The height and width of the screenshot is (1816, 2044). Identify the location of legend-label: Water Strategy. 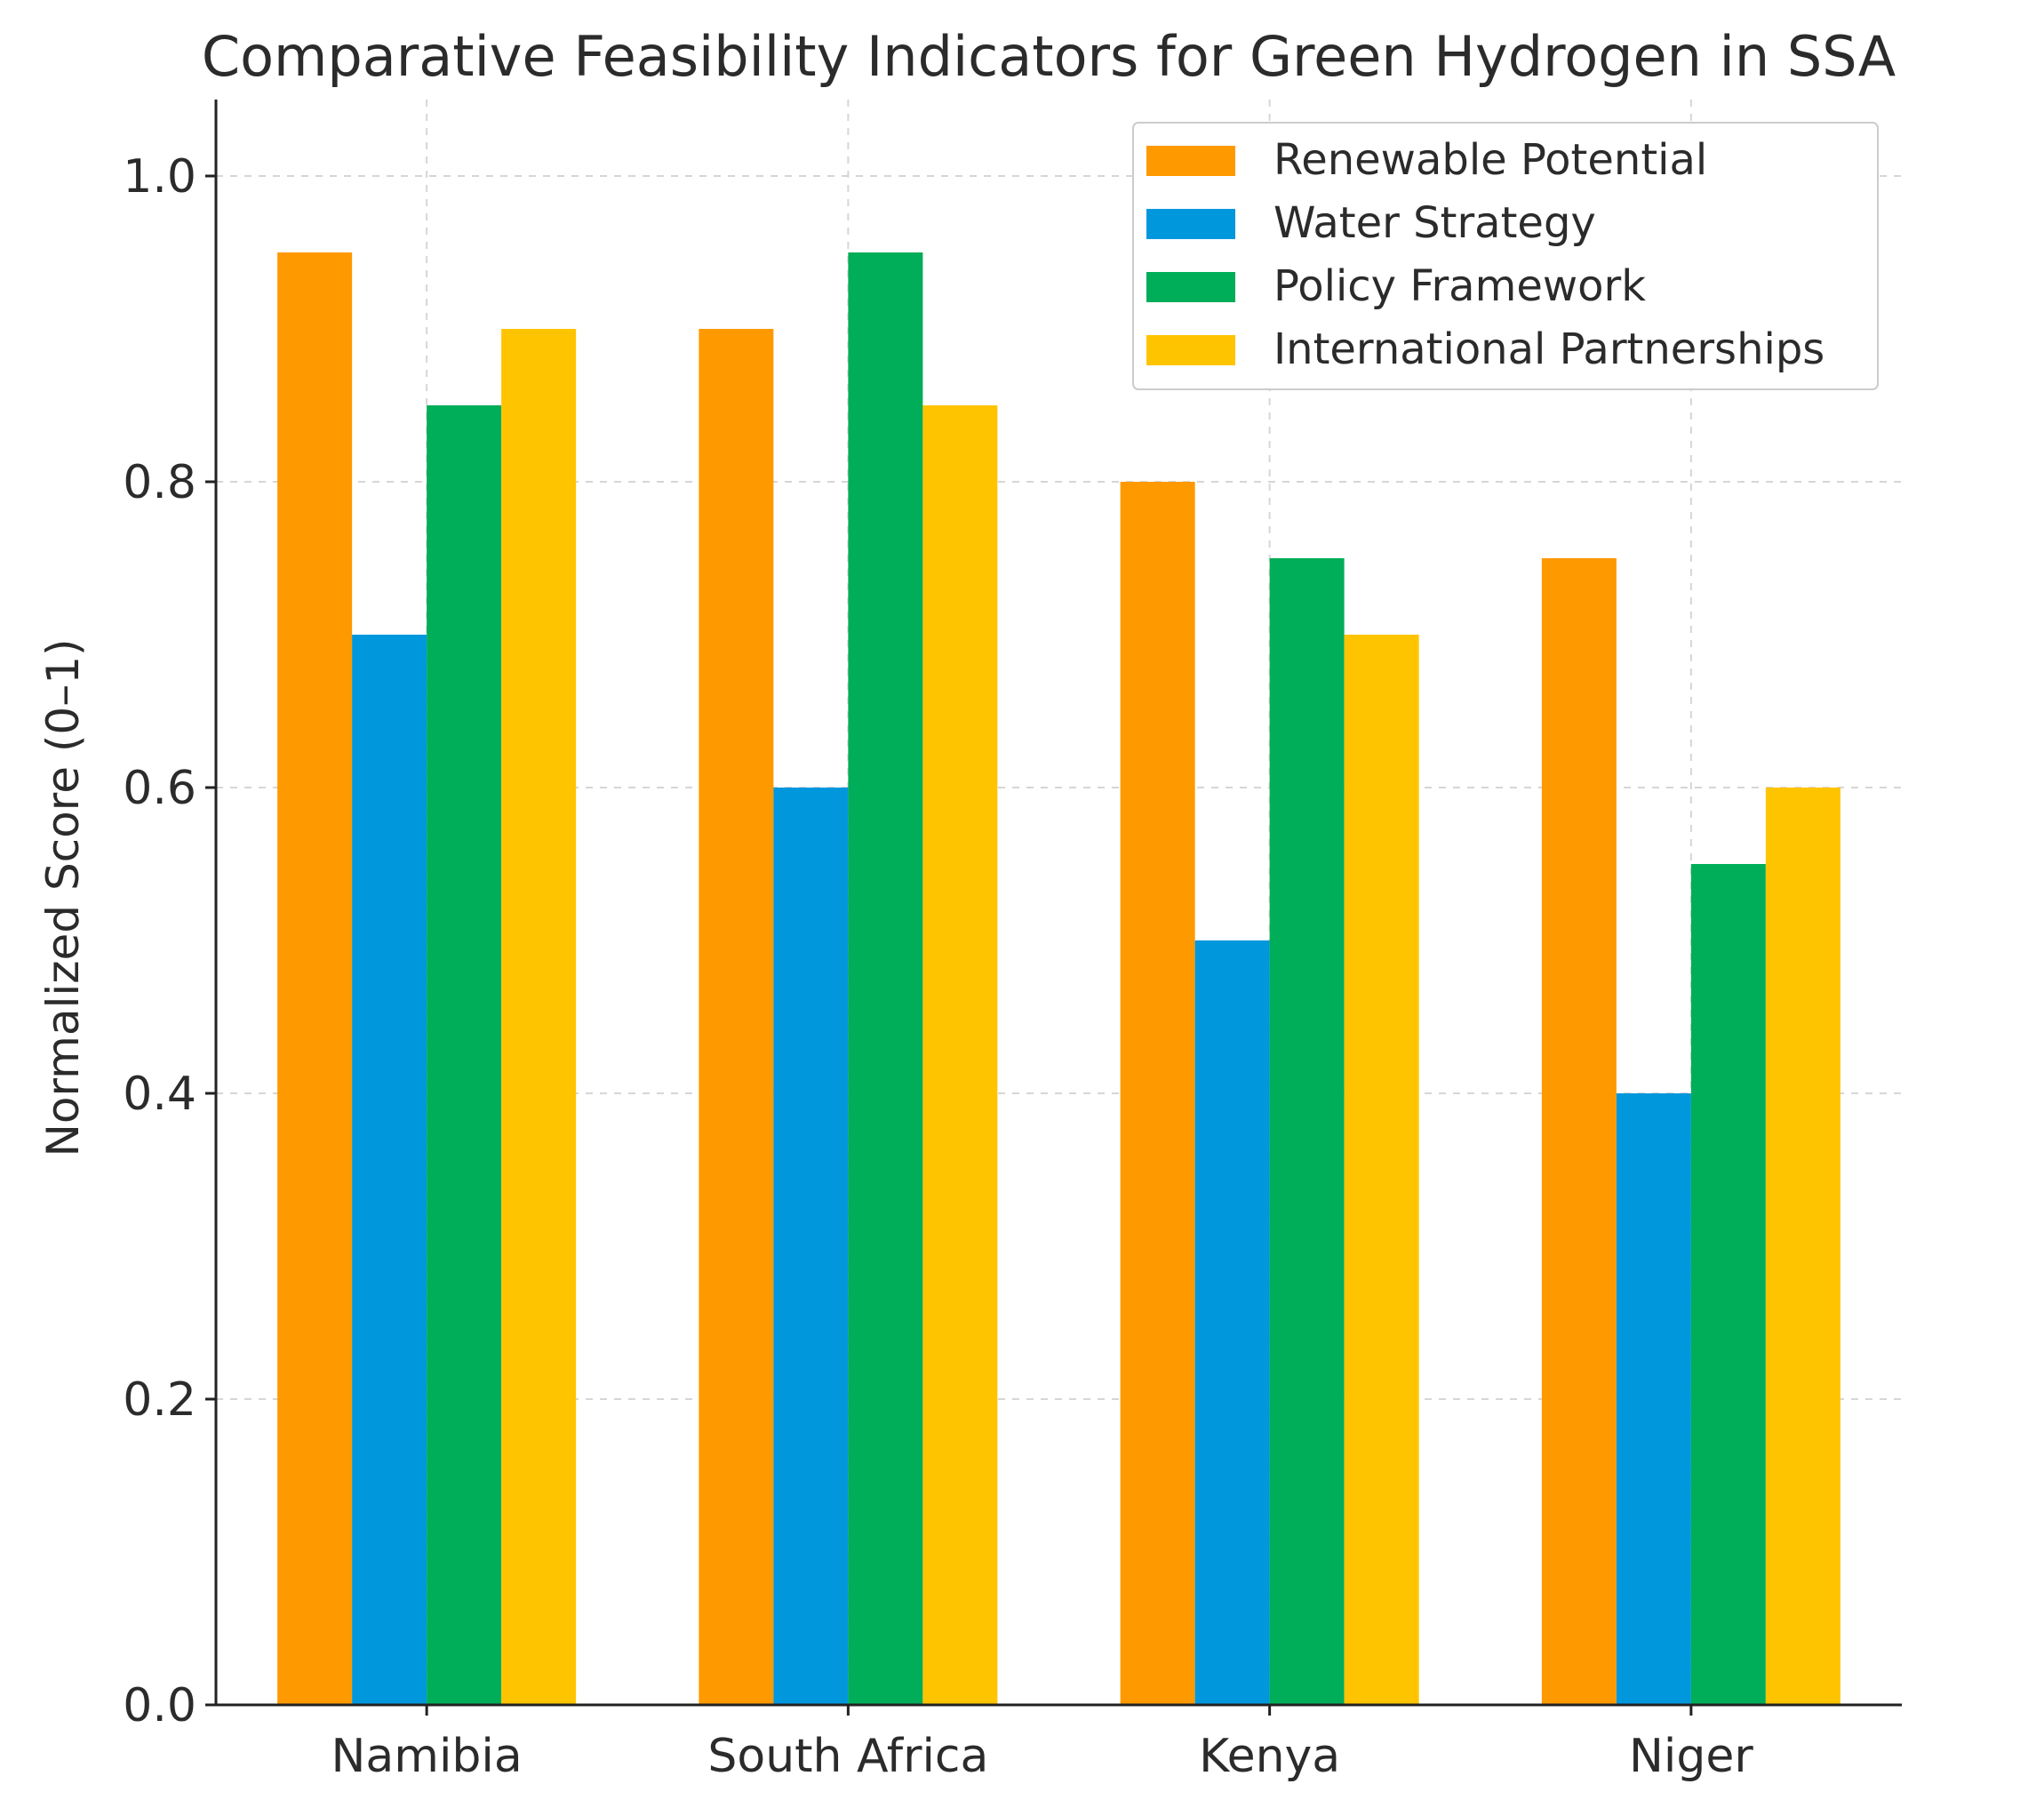
(1435, 223).